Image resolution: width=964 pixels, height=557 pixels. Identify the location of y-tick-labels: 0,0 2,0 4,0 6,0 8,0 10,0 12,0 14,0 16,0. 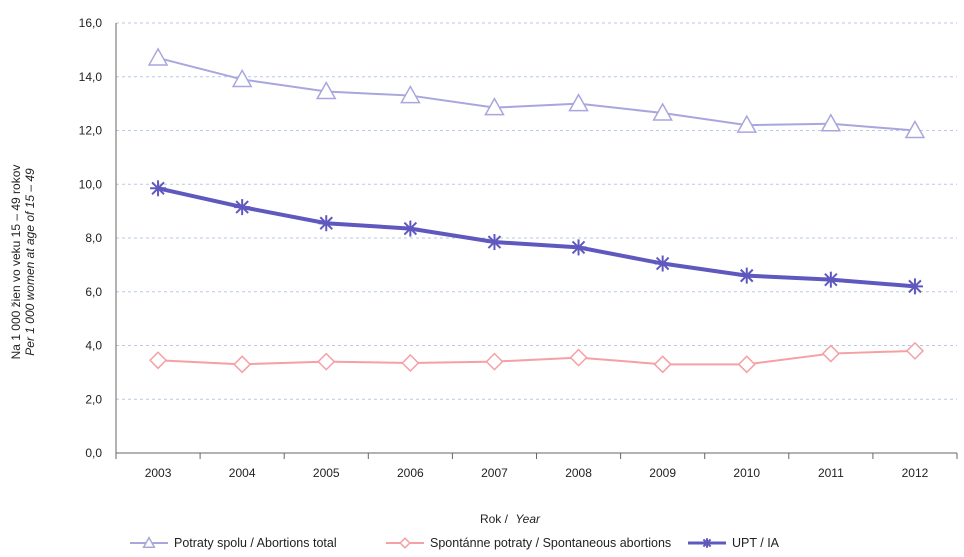
(91, 238).